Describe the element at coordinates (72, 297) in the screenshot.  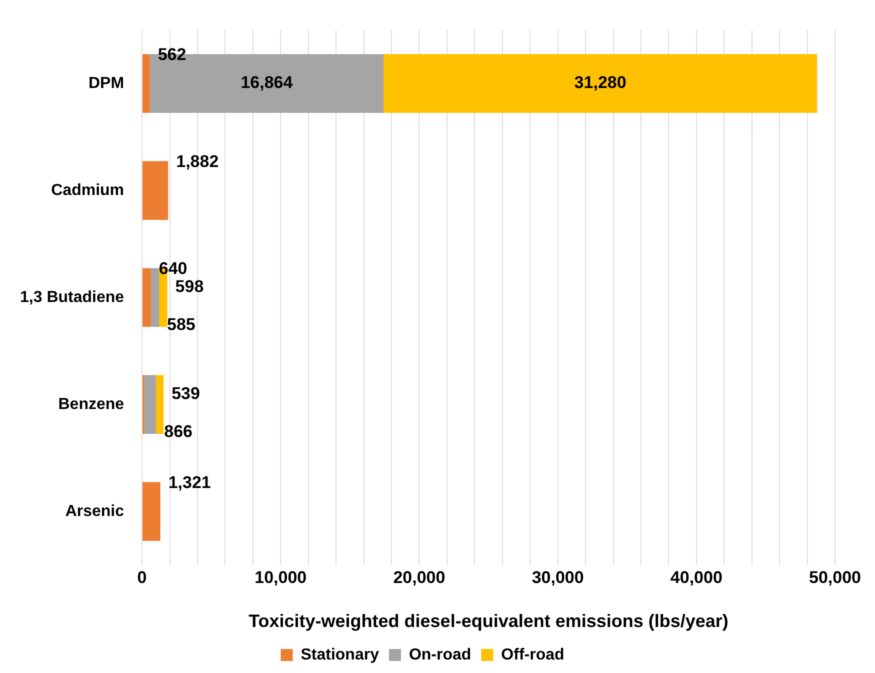
I see `y-tick-label: 1,3 Butadiene` at that location.